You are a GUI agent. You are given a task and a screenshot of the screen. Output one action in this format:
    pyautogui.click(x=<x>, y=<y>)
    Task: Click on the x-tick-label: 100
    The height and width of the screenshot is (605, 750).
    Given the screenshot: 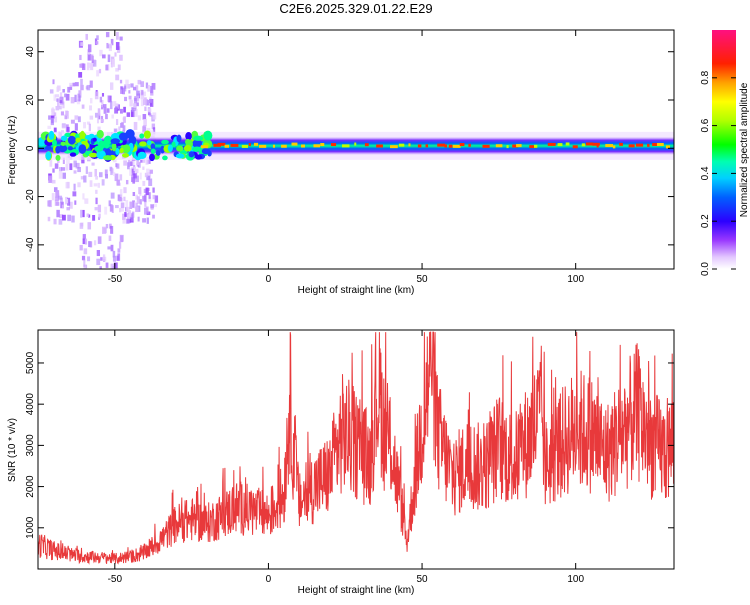 What is the action you would take?
    pyautogui.click(x=575, y=279)
    